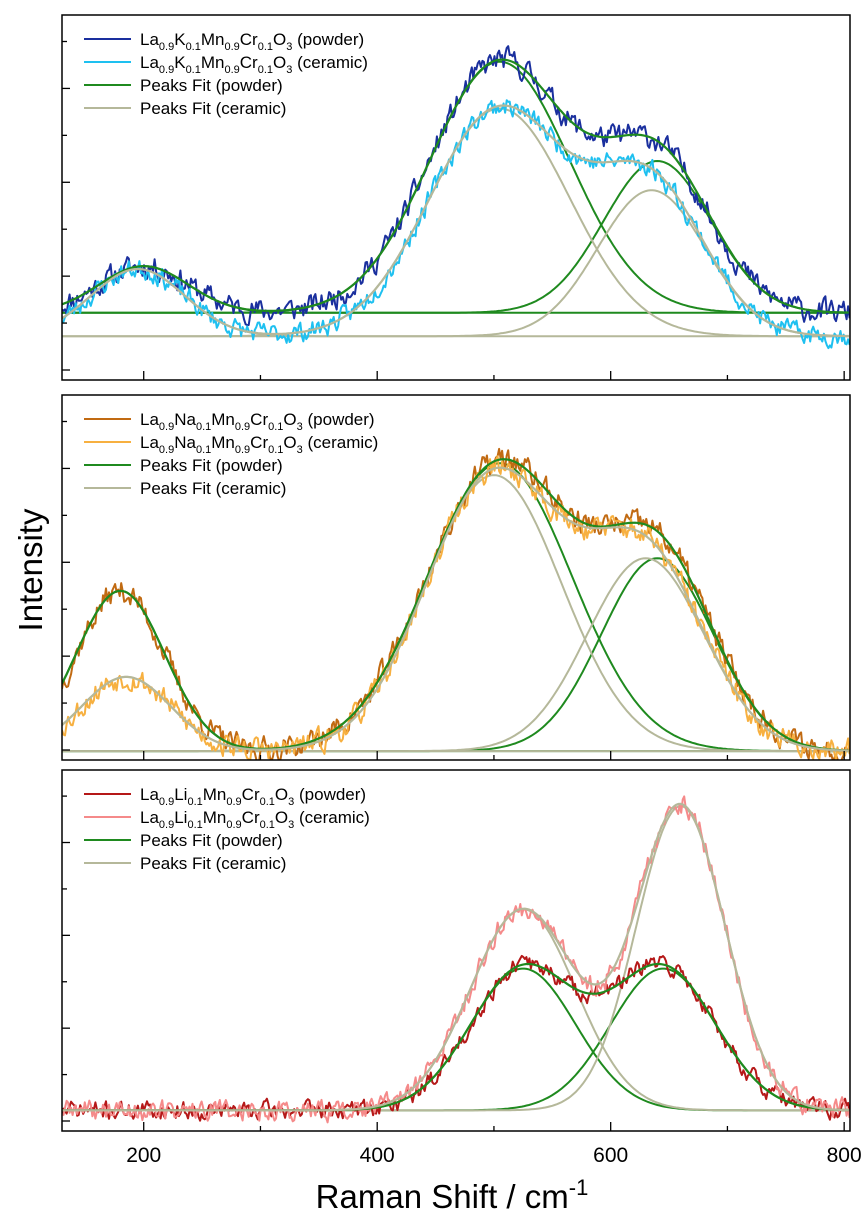  Describe the element at coordinates (579, 1187) in the screenshot. I see `x-axis-label-sup: -1` at that location.